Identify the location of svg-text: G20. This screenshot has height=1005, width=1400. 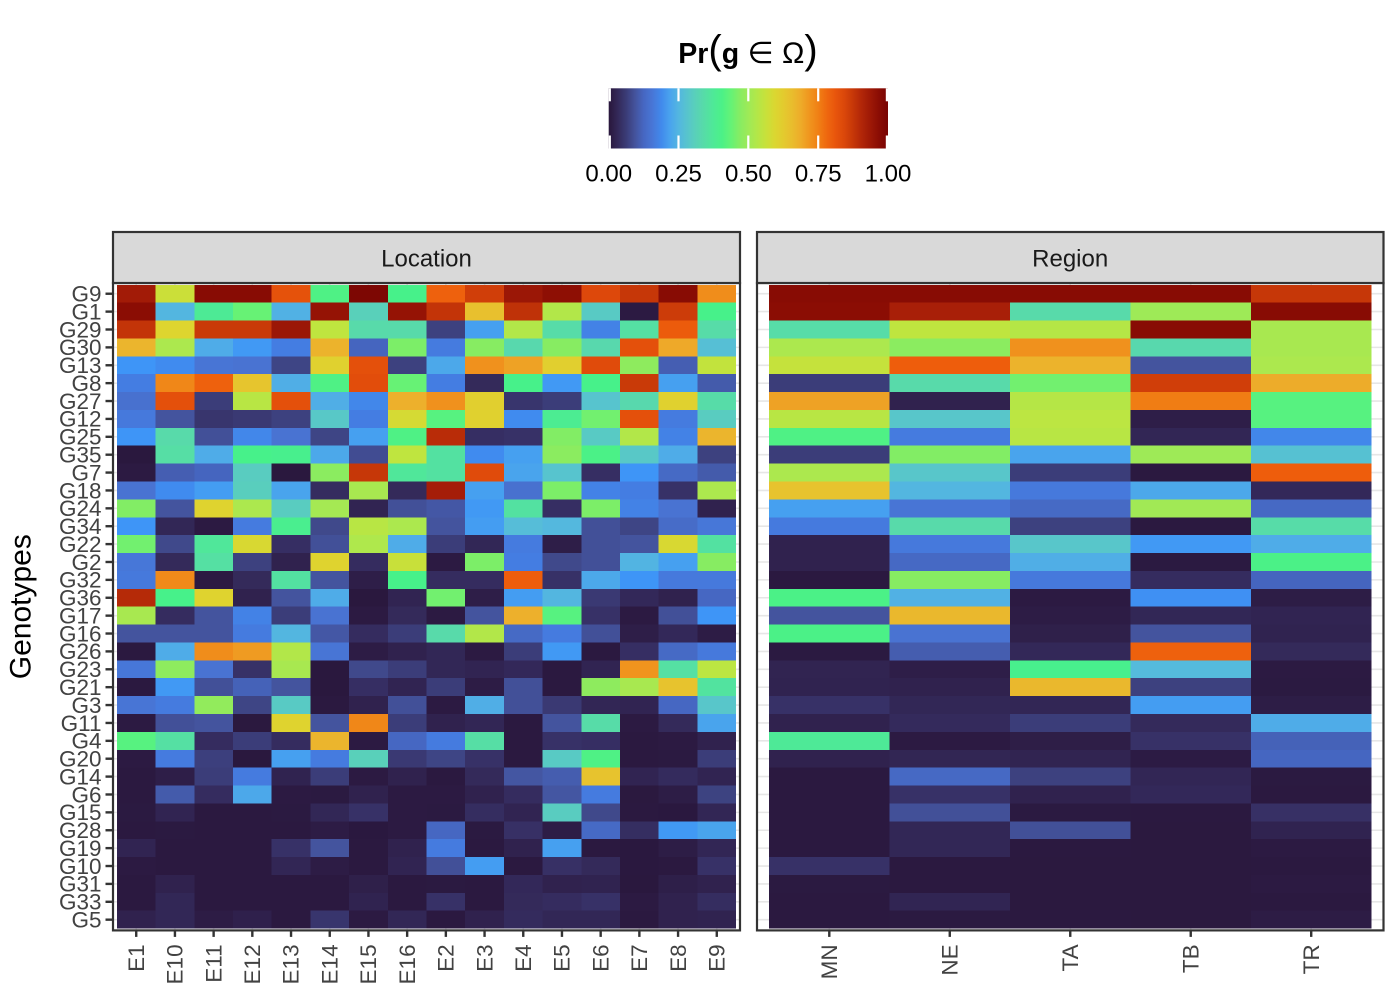
(80, 759).